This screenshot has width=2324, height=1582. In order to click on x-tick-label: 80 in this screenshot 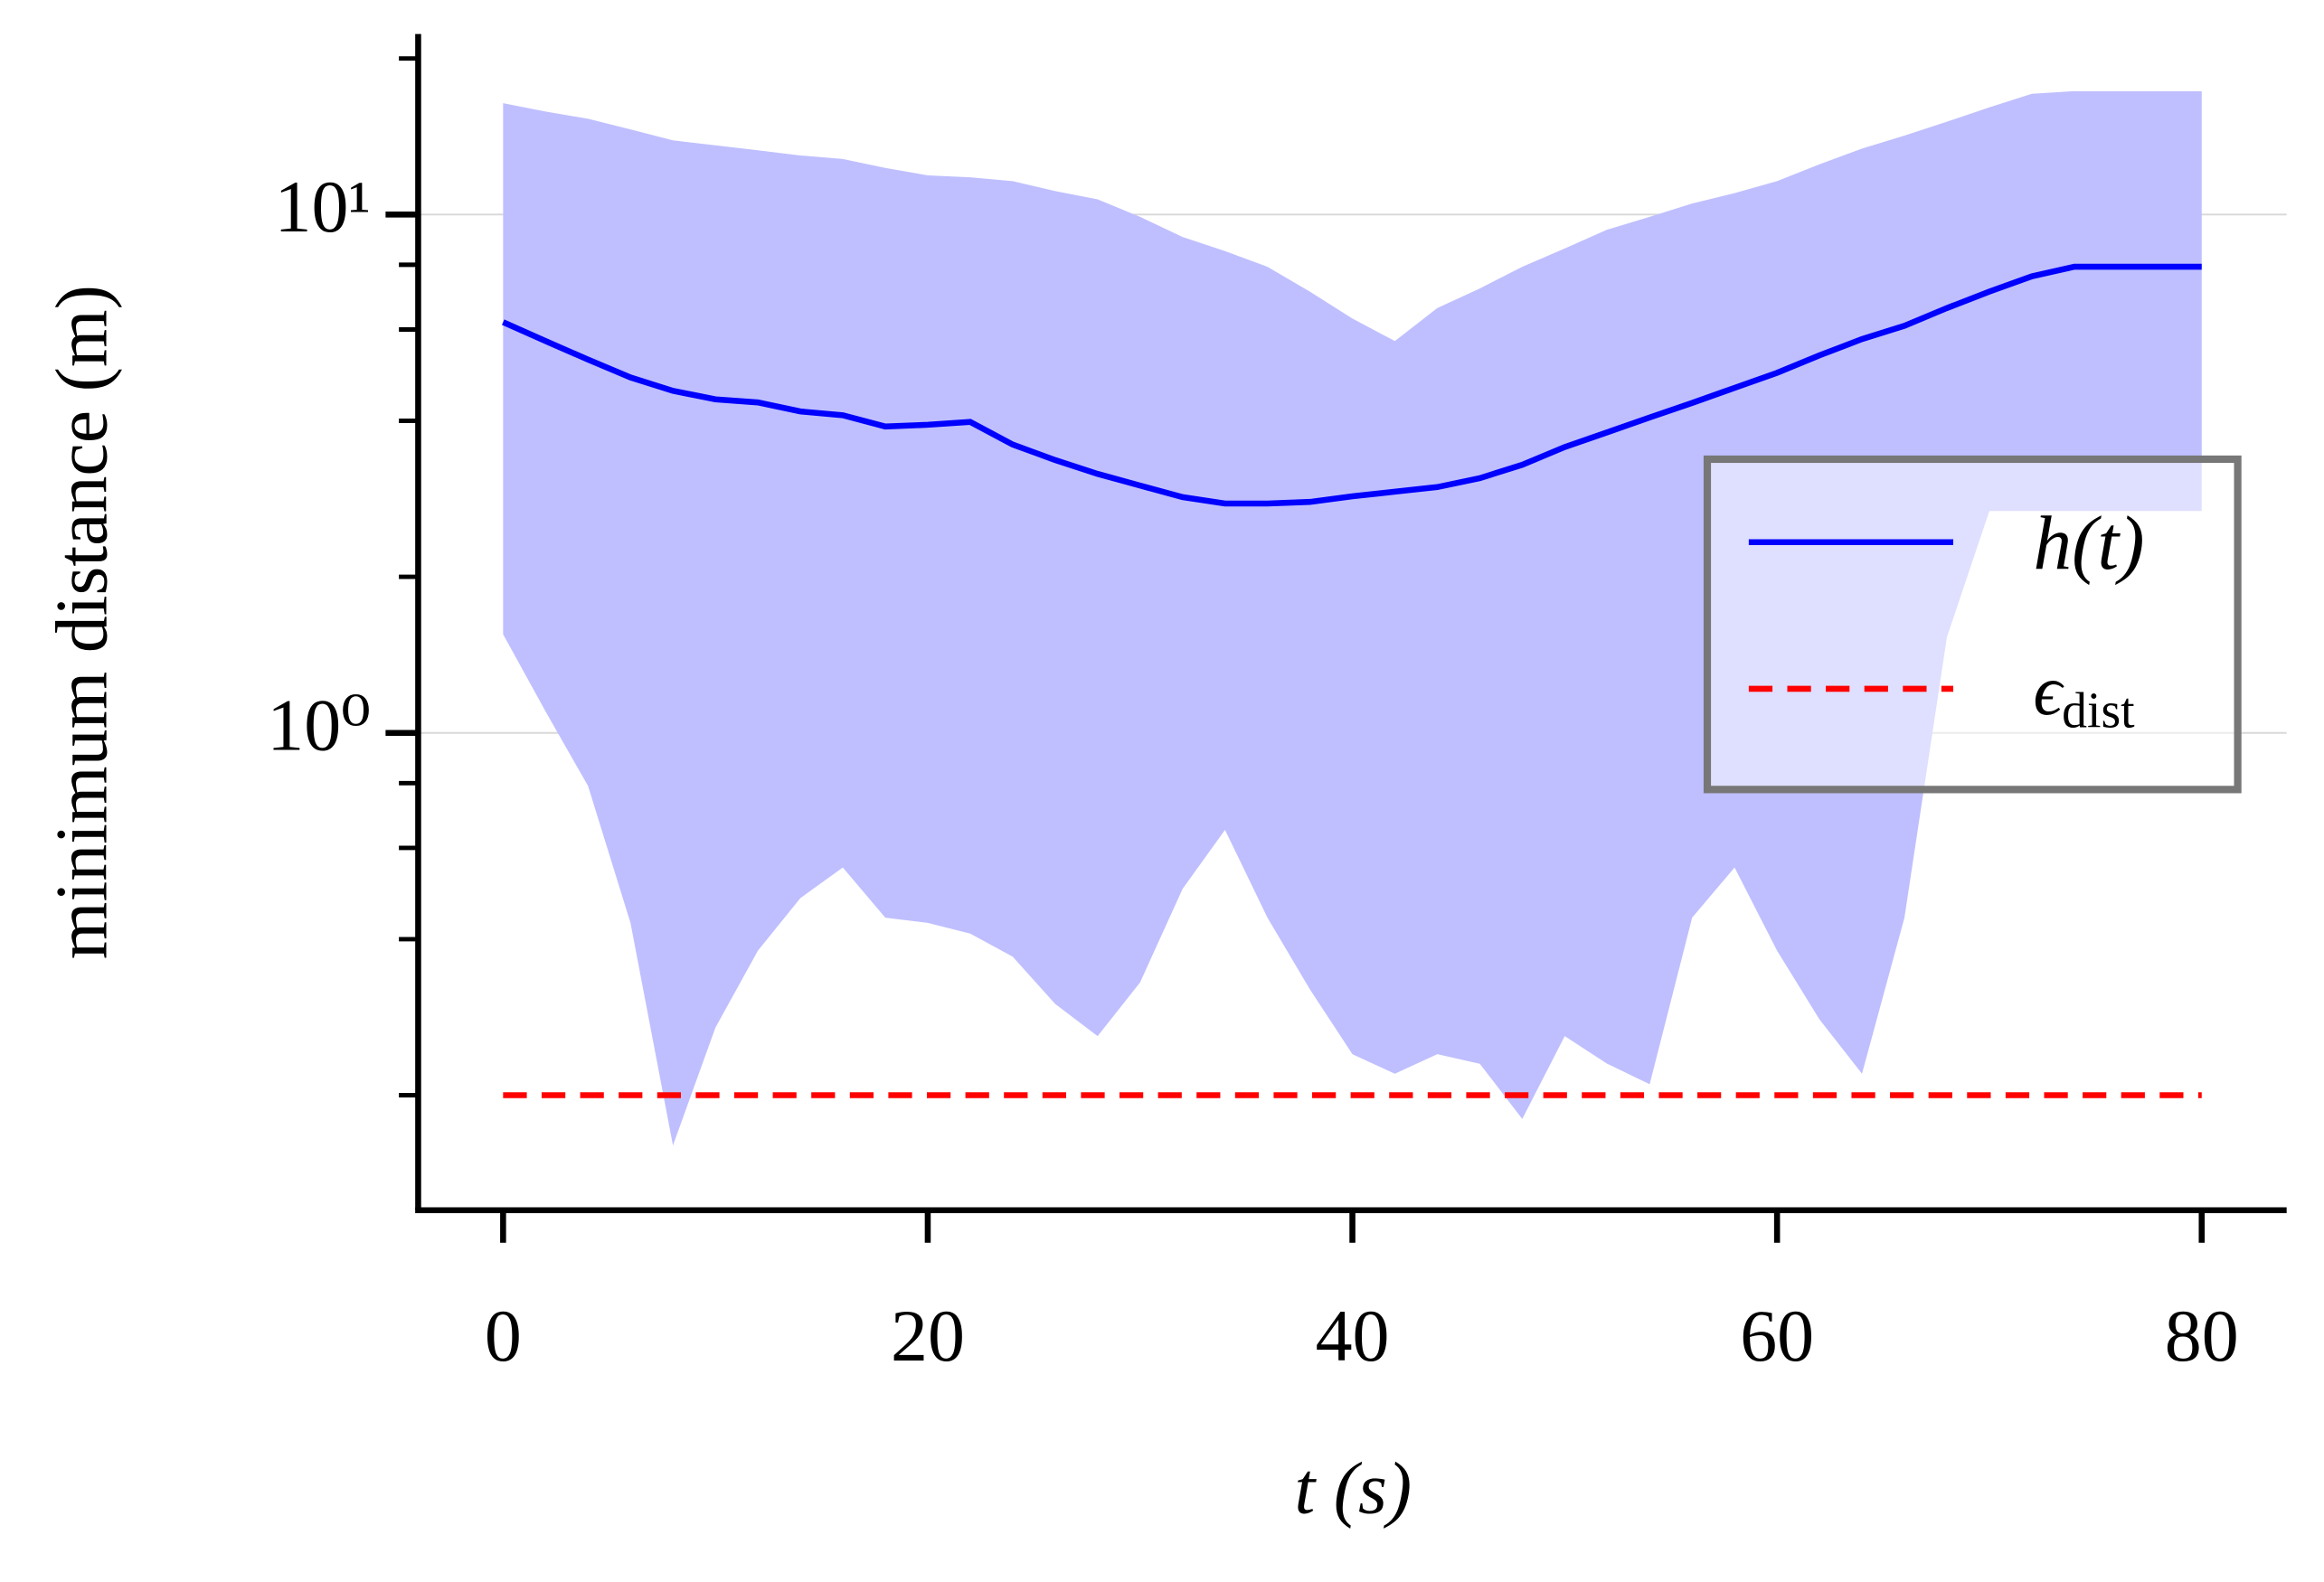, I will do `click(2202, 1336)`.